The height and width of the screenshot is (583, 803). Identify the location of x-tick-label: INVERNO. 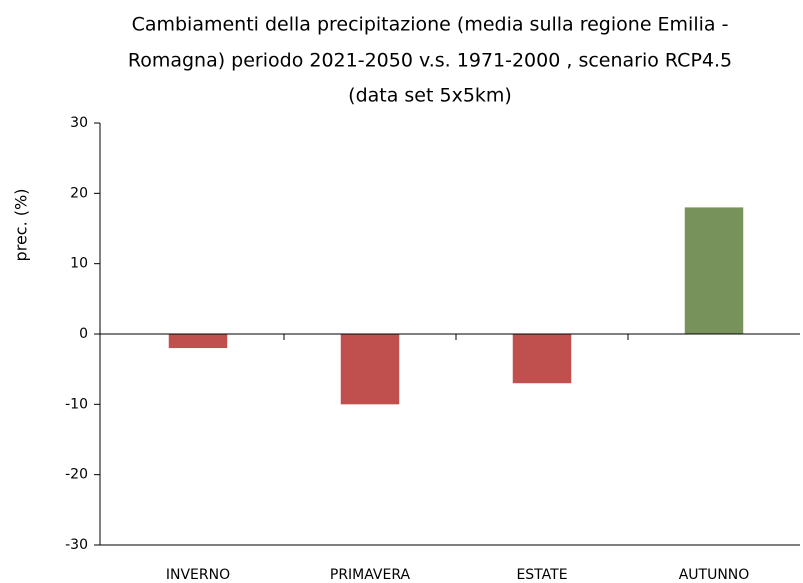
(198, 575).